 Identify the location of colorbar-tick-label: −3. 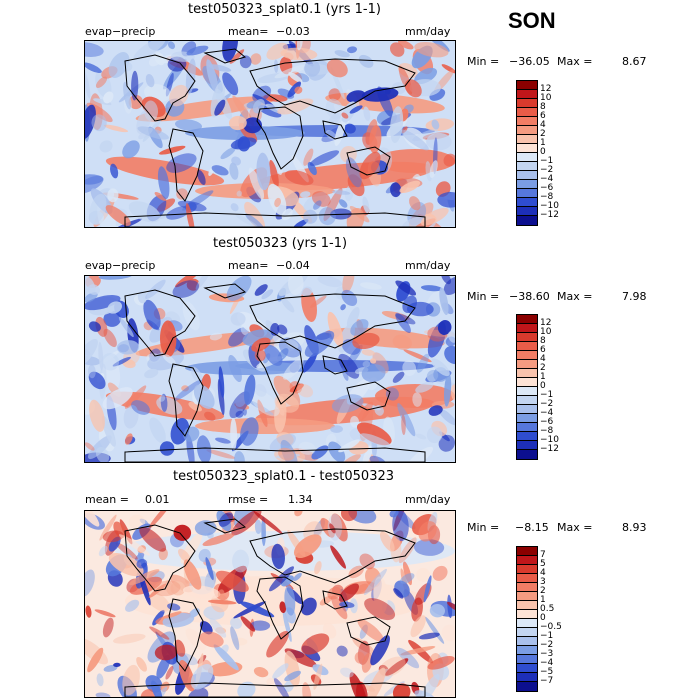
(547, 654).